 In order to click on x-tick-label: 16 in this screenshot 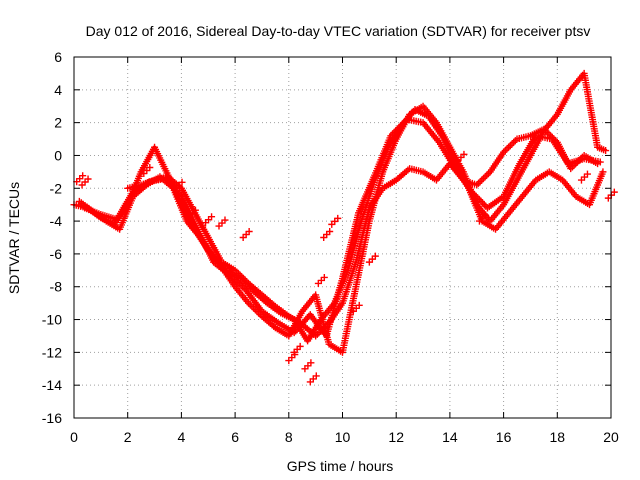, I will do `click(504, 437)`.